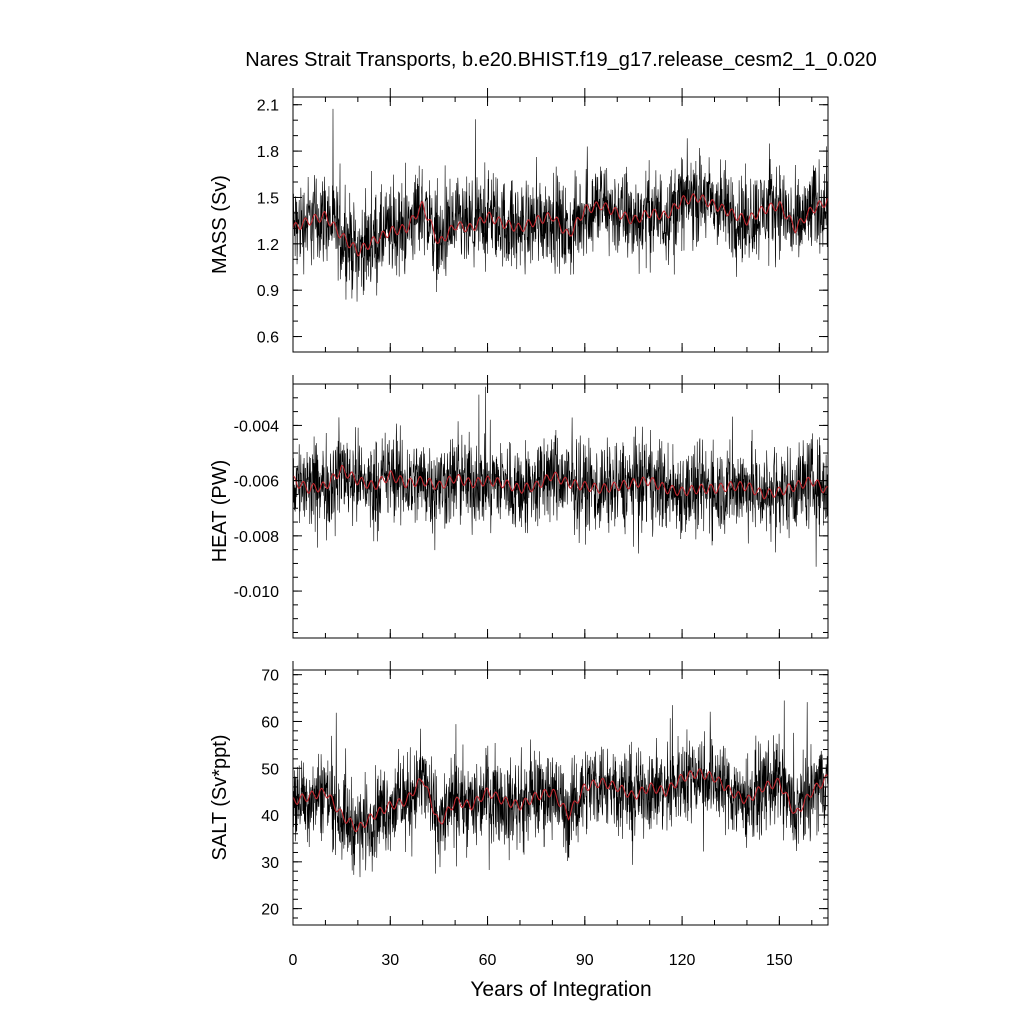 This screenshot has width=1024, height=1024. Describe the element at coordinates (256, 537) in the screenshot. I see `y-tick-label: -0.008` at that location.